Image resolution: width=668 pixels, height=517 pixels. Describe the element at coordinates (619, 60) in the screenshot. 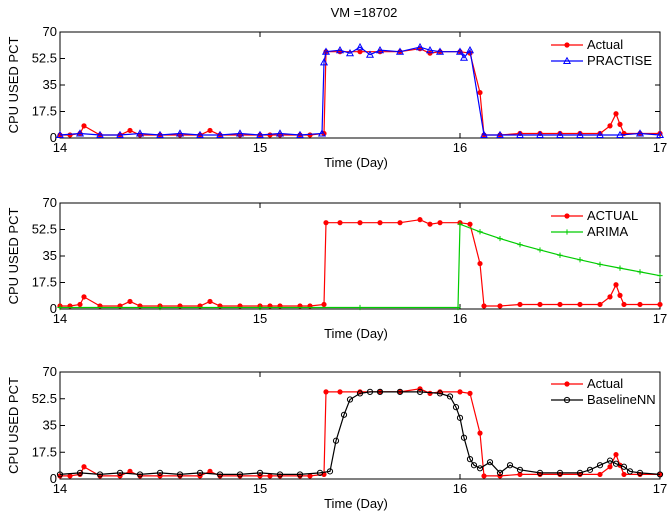

I see `legend-label: PRACTISE` at that location.